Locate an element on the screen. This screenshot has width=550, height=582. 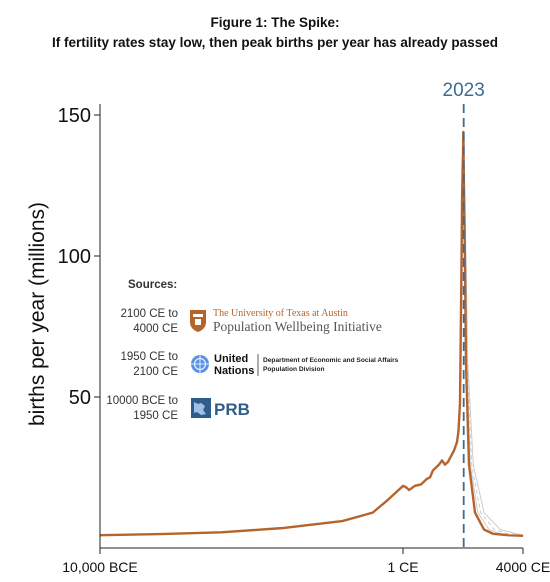
source-org-line2: Population Wellbeing Initiative is located at coordinates (297, 326).